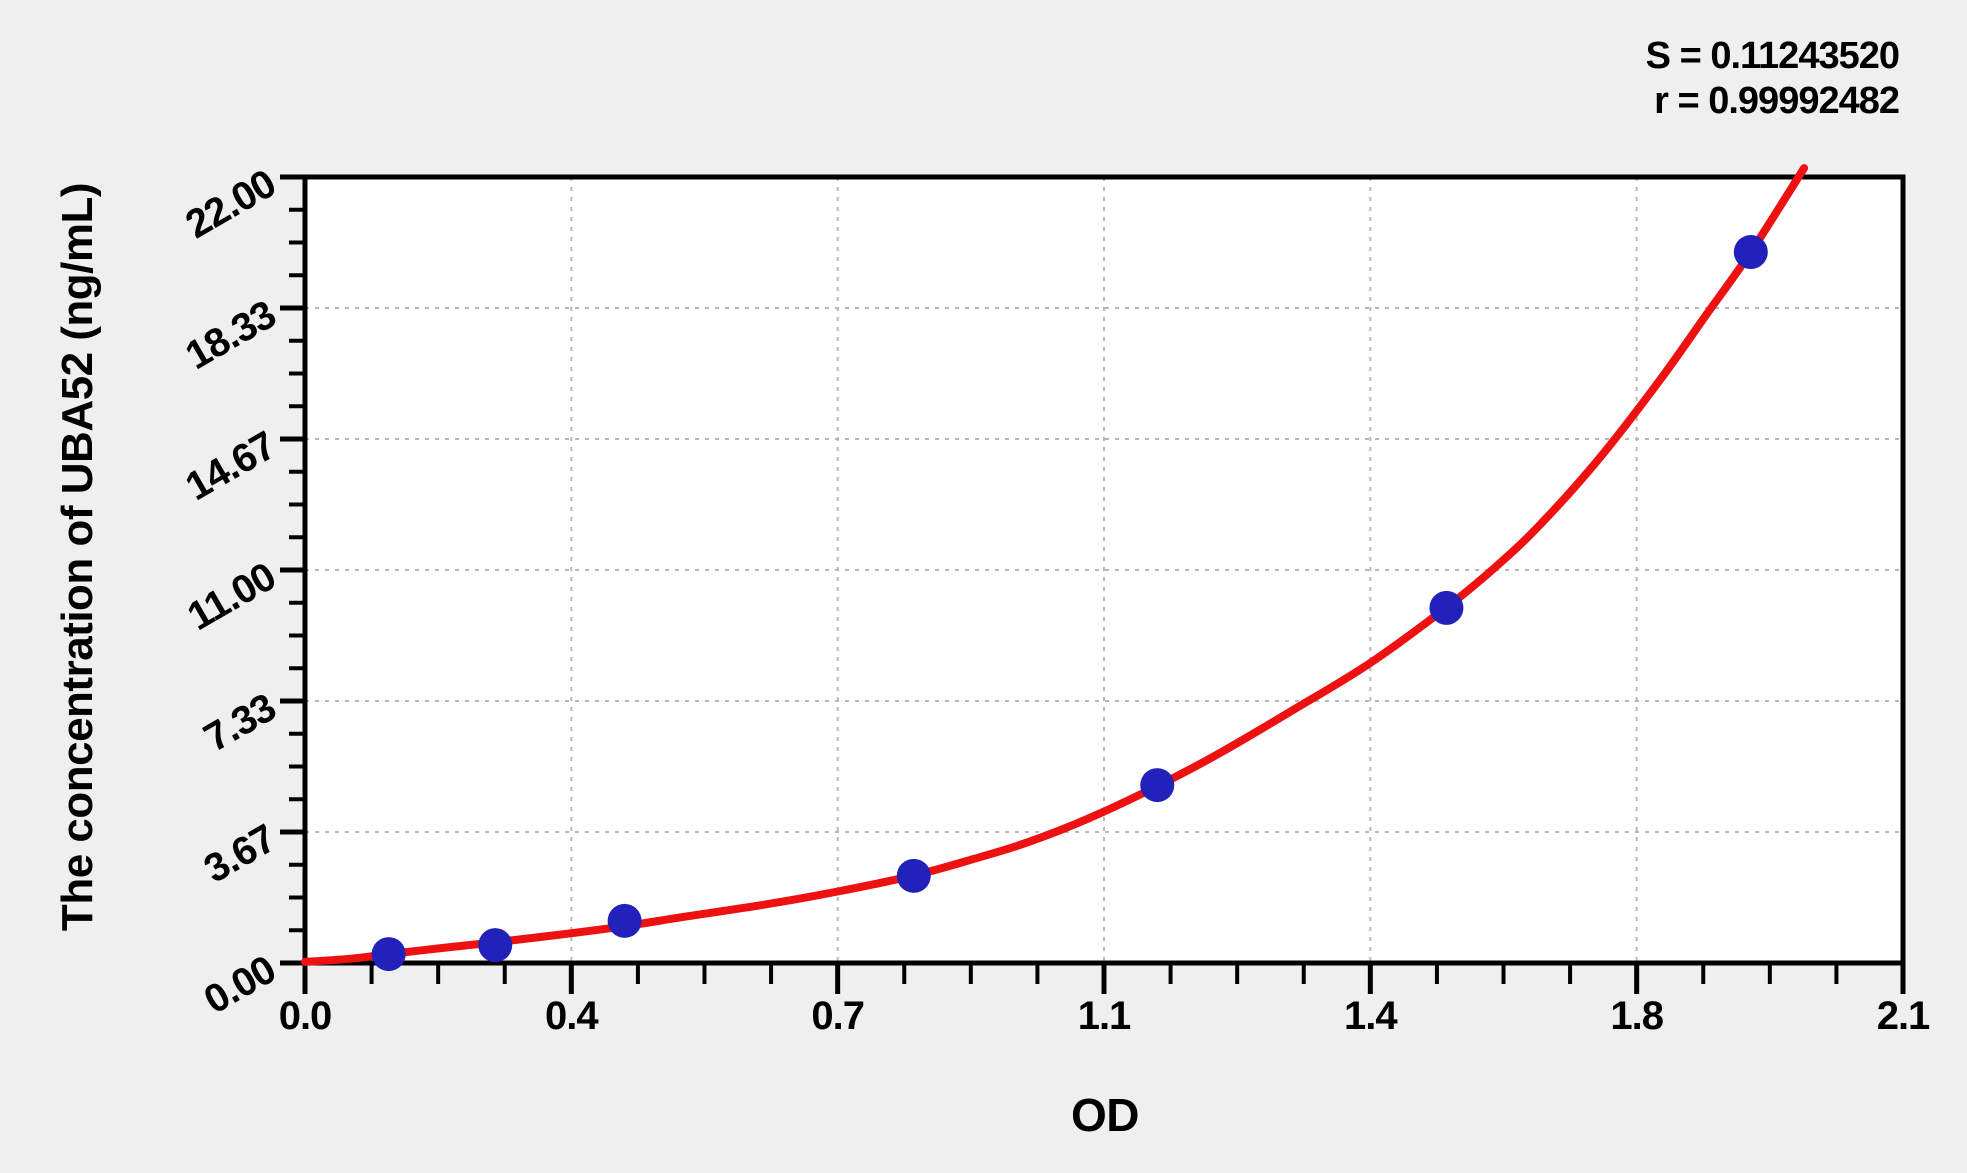 This screenshot has height=1173, width=1967. I want to click on x-tick-label: 0.4, so click(572, 1016).